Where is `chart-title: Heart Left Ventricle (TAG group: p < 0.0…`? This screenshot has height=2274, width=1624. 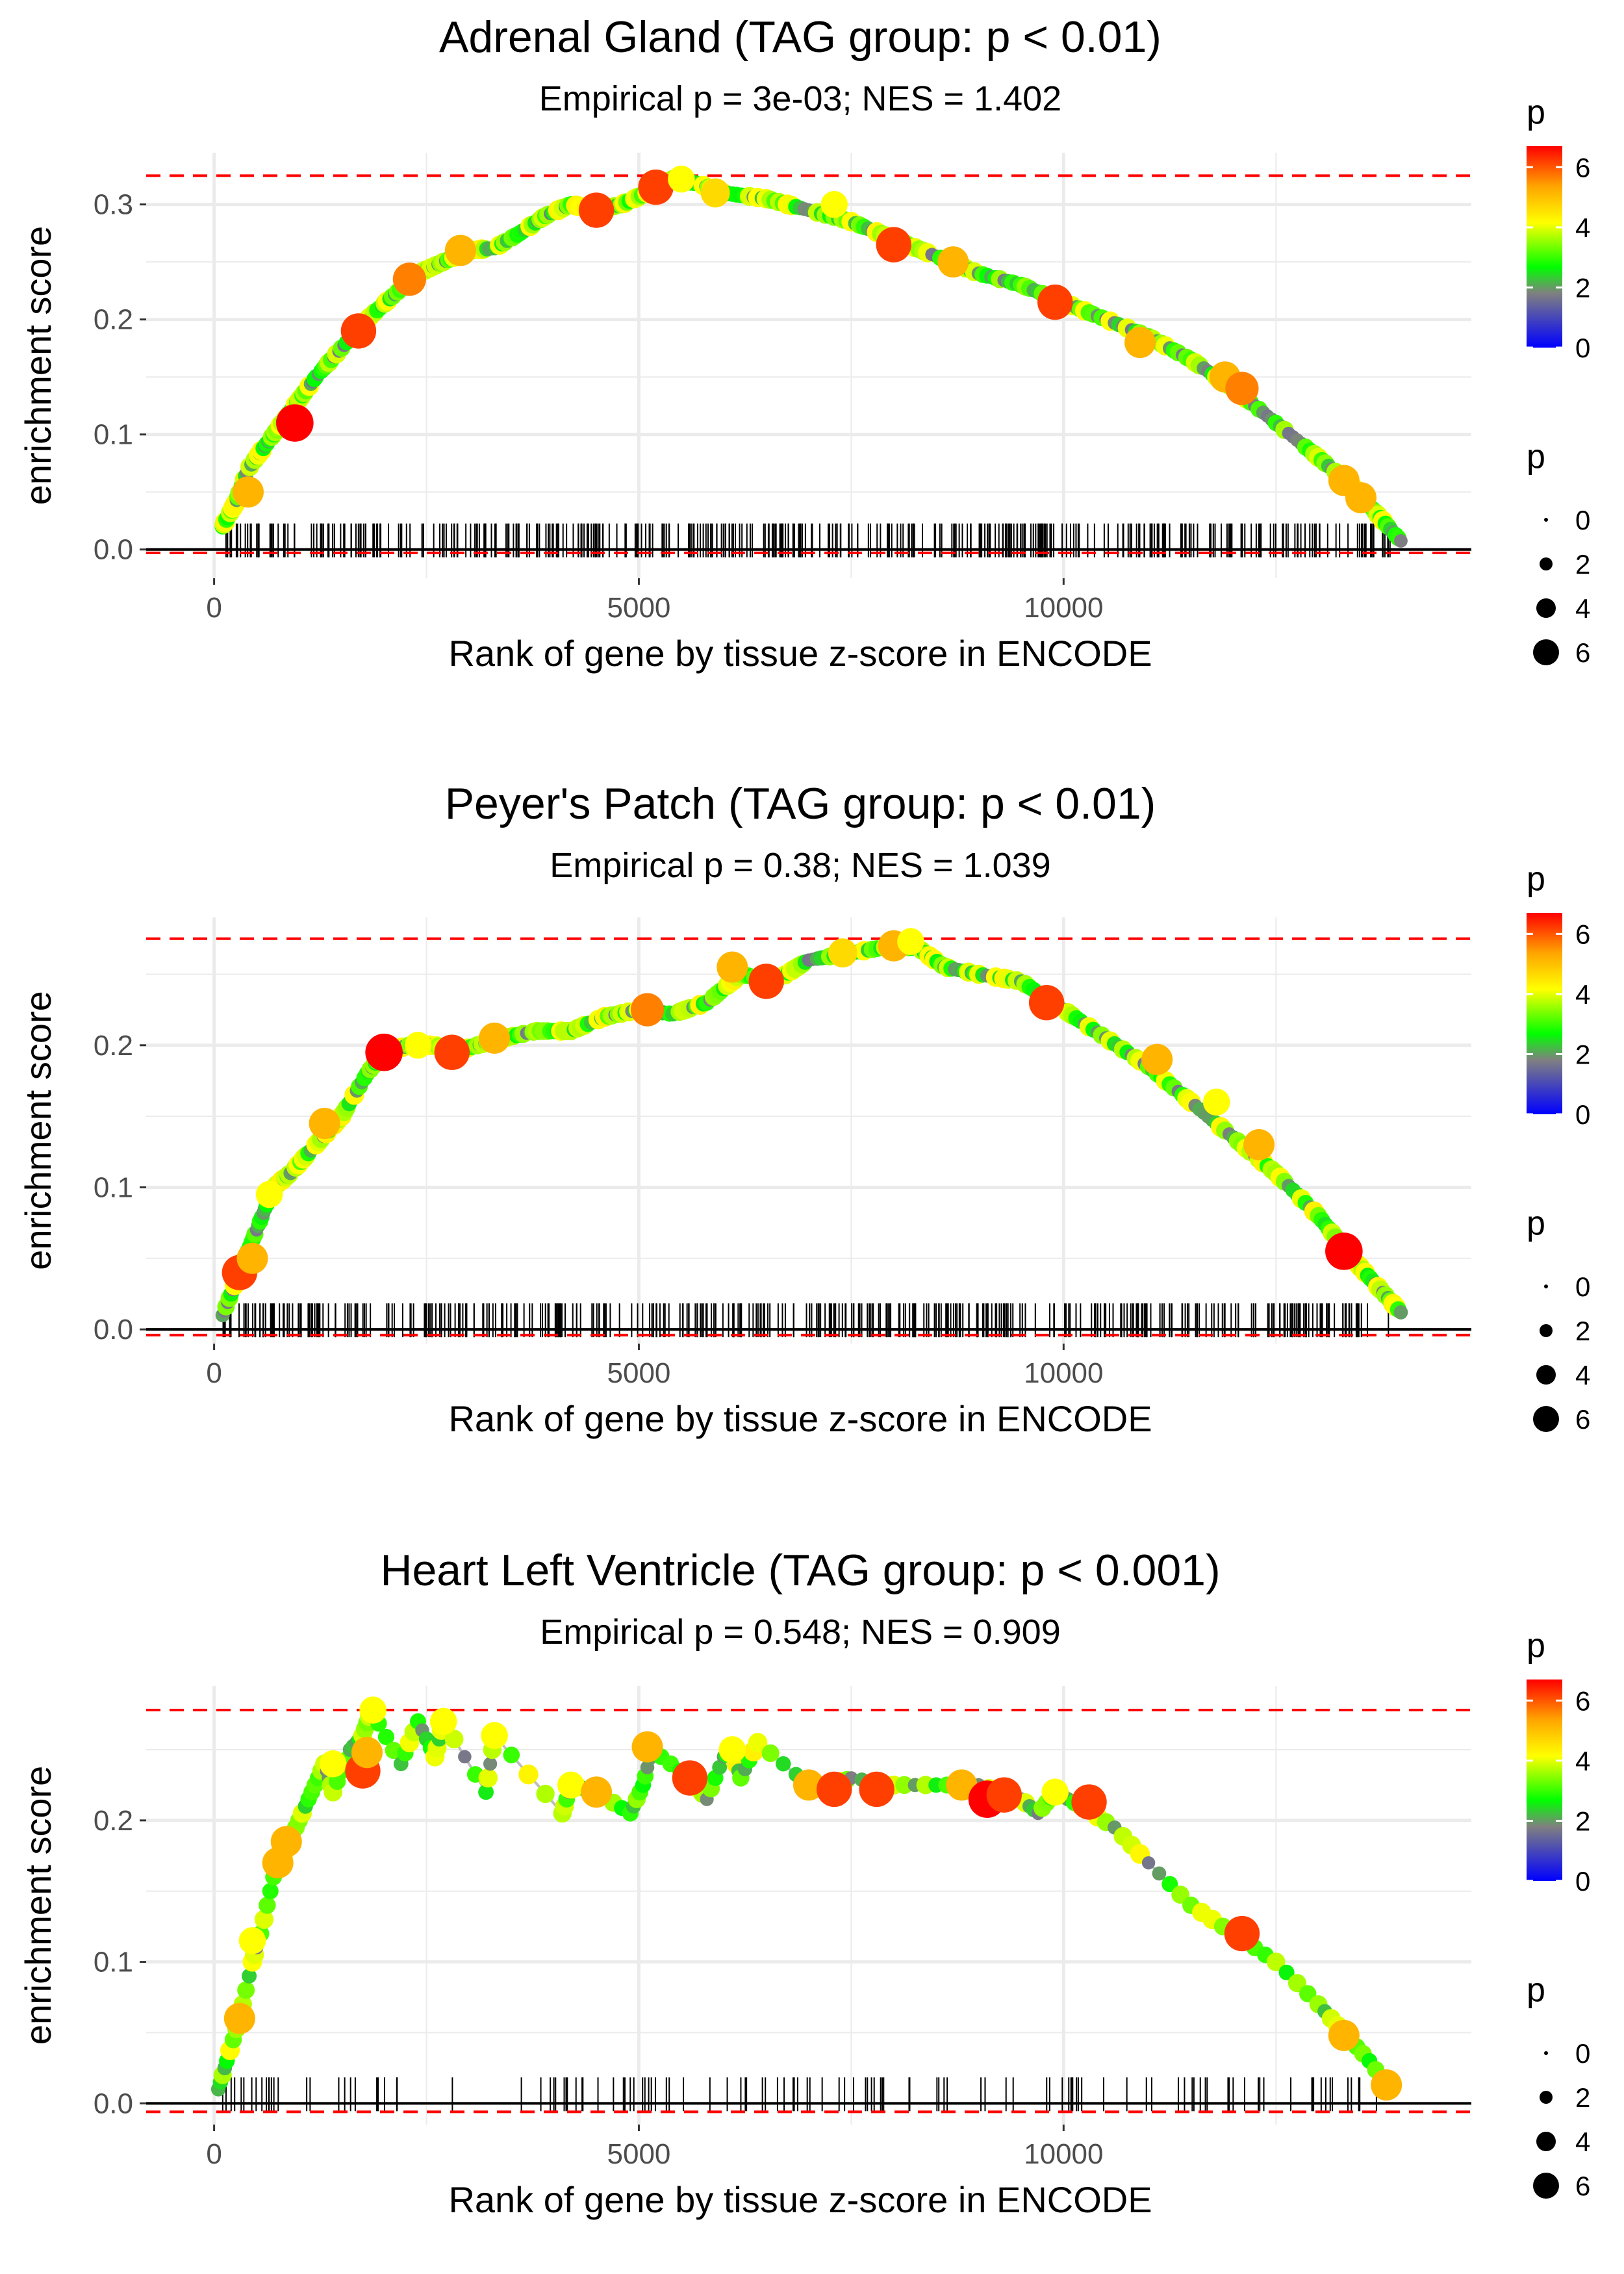 chart-title: Heart Left Ventricle (TAG group: p < 0.0… is located at coordinates (800, 1570).